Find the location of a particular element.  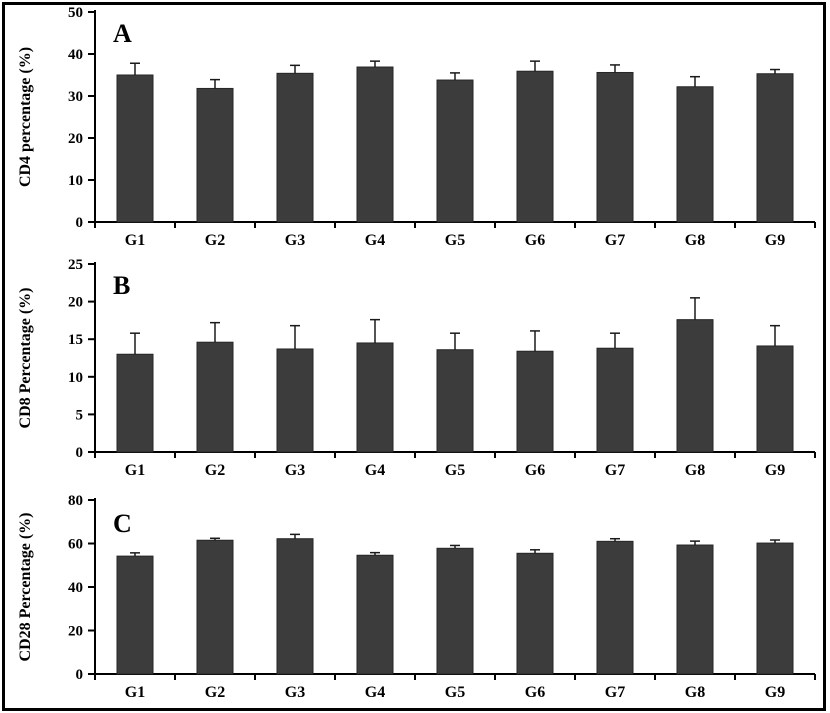

bar-A-G9 is located at coordinates (775, 148).